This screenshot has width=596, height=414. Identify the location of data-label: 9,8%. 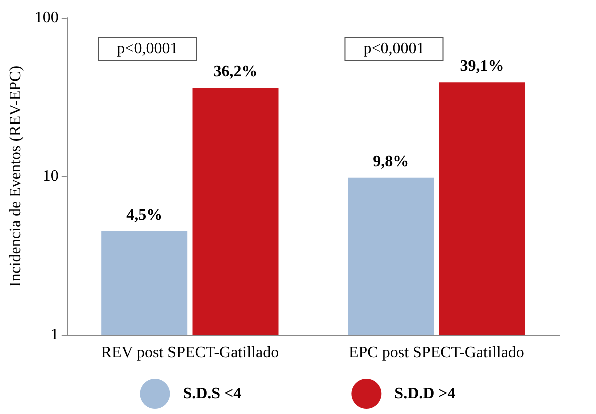
(391, 161).